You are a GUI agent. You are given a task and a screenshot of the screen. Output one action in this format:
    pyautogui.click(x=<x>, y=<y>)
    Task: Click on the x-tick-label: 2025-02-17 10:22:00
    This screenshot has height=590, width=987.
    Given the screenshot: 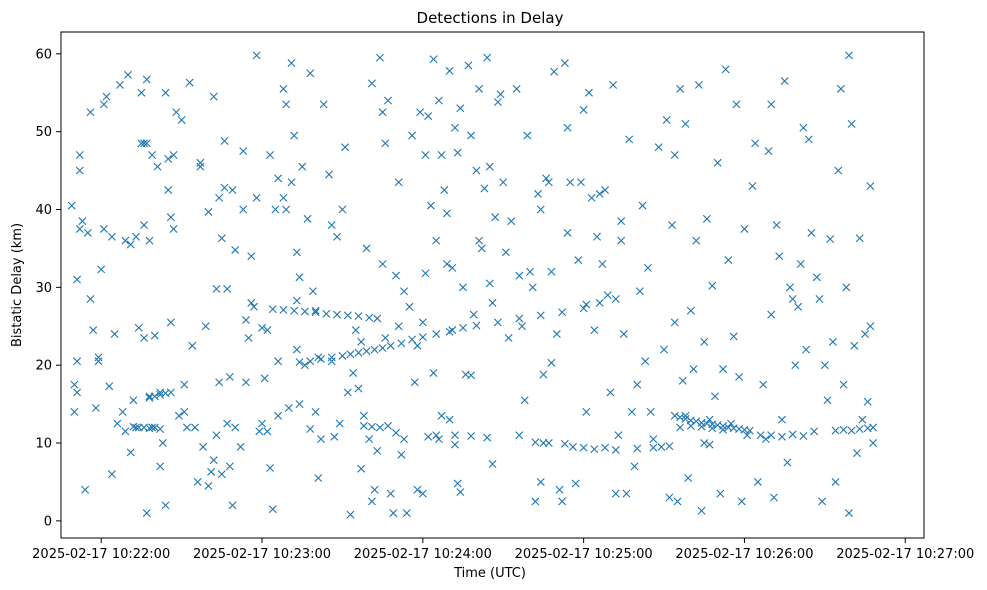 What is the action you would take?
    pyautogui.click(x=101, y=554)
    